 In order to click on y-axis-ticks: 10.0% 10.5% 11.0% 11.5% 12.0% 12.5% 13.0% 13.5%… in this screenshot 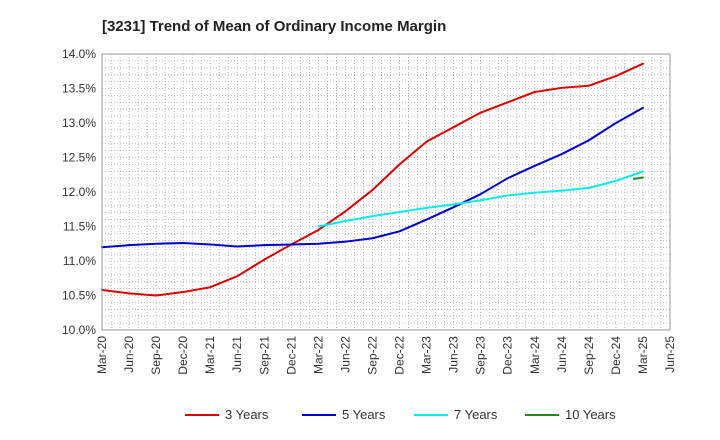, I will do `click(79, 192)`.